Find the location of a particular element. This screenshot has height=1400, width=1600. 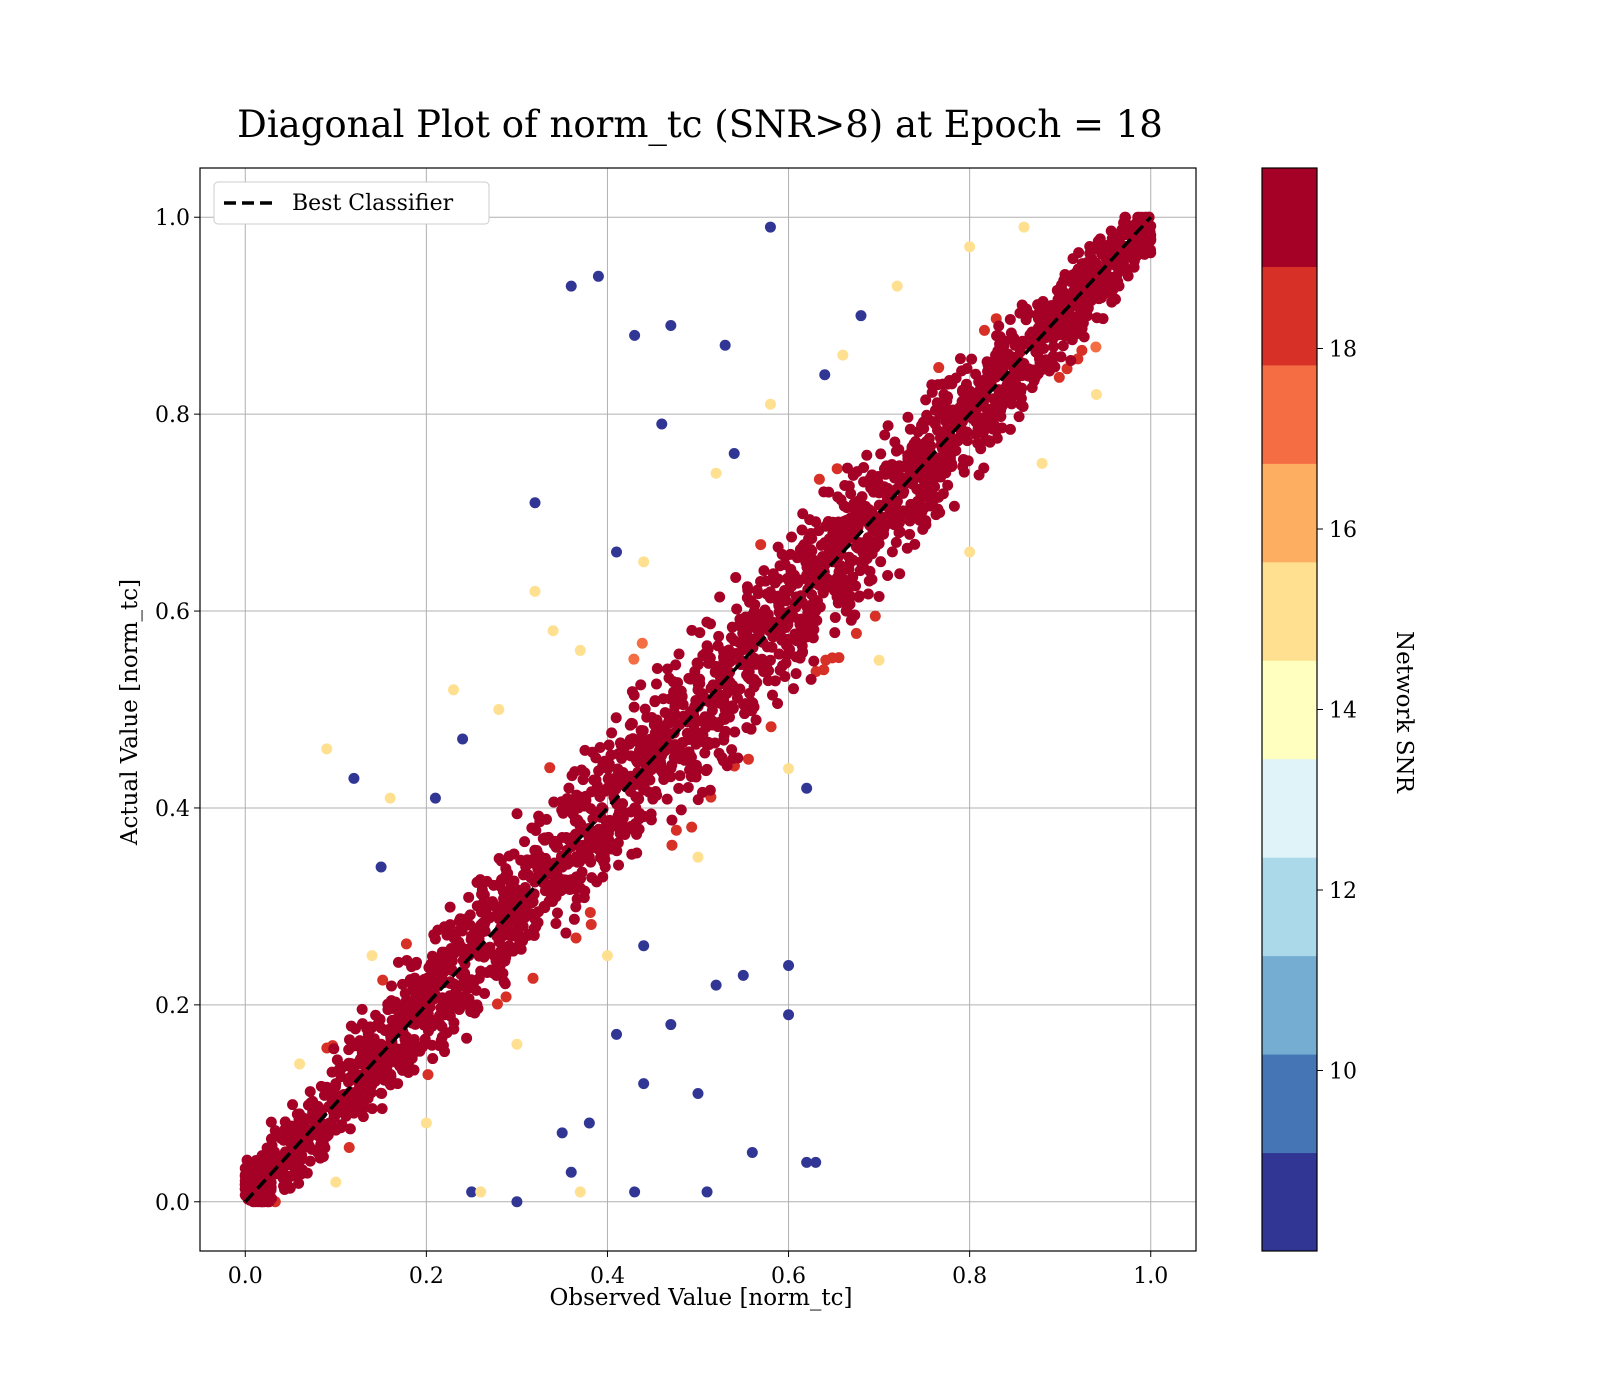

y-axis-label: Actual Value [norm_tc] is located at coordinates (130, 712).